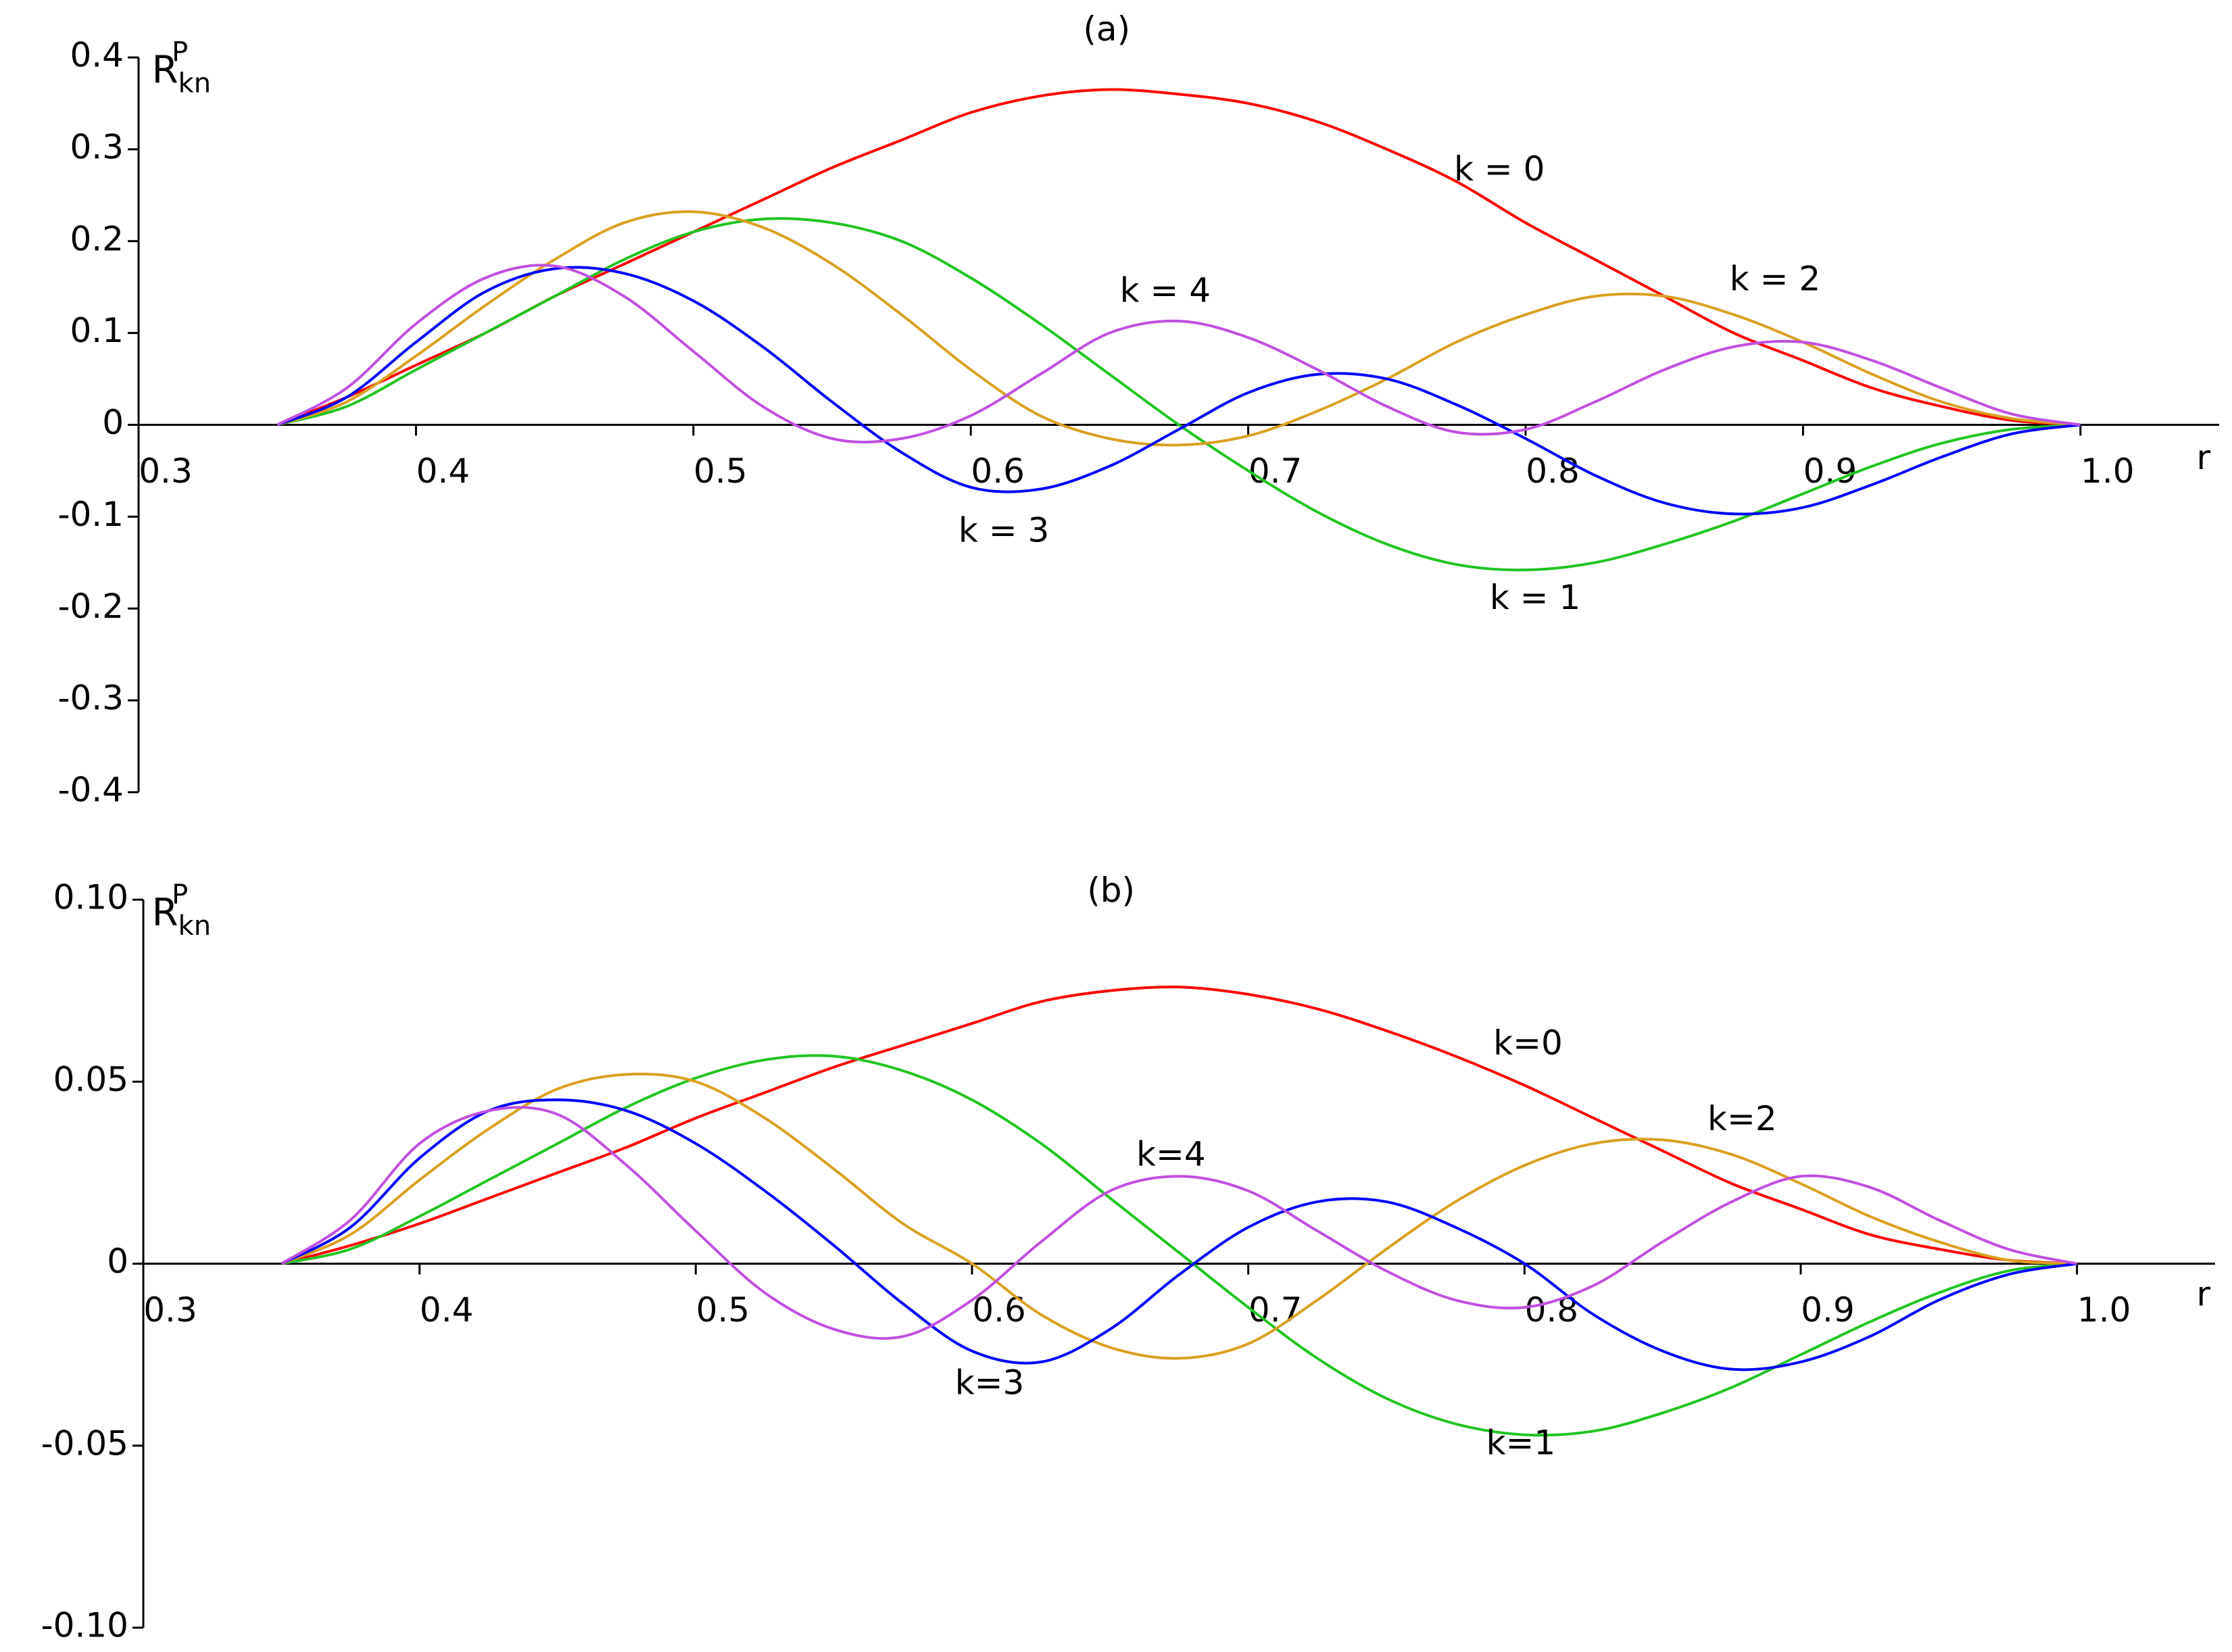 The image size is (2232, 1652). Describe the element at coordinates (97, 55) in the screenshot. I see `y-tick-label: 0.4` at that location.